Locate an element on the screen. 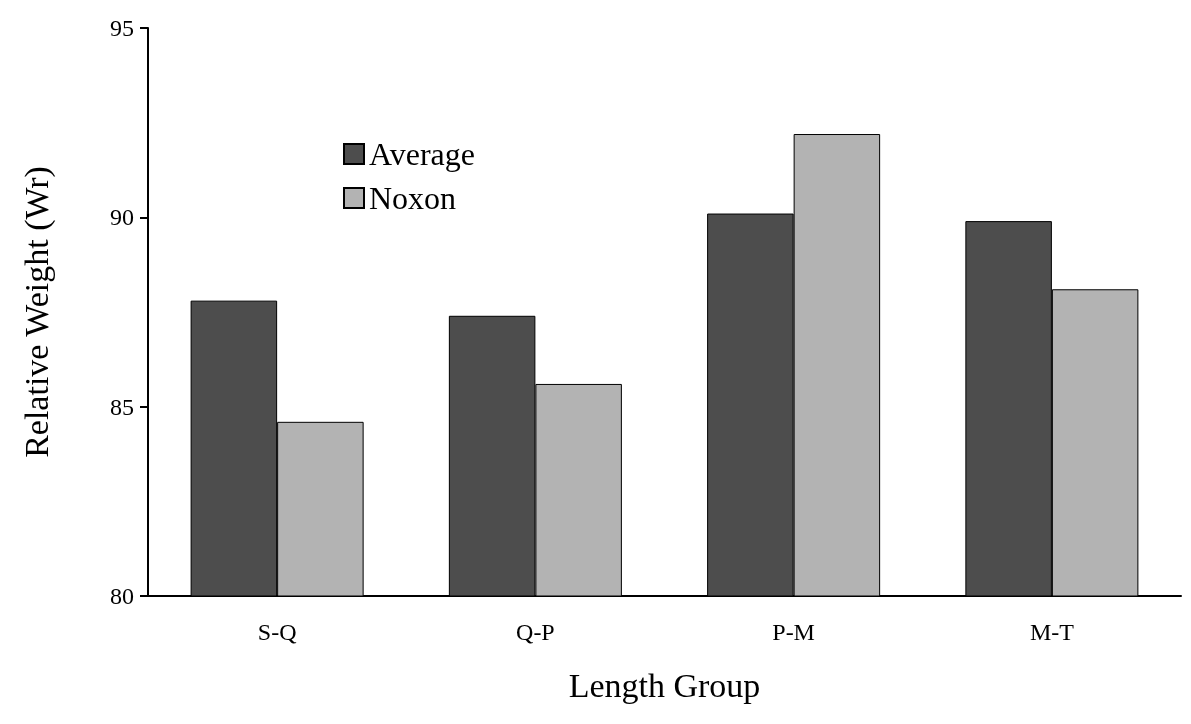 Image resolution: width=1191 pixels, height=724 pixels. legend-label: Average is located at coordinates (422, 154).